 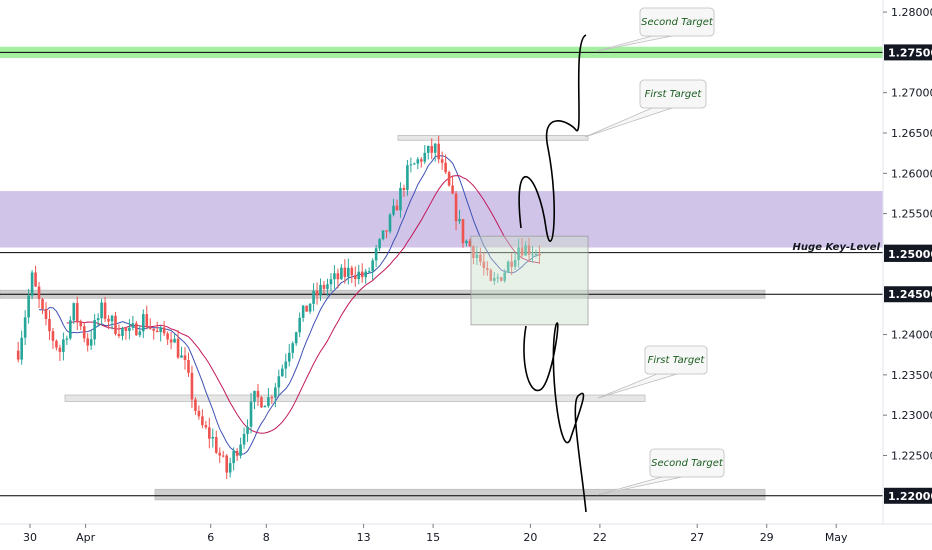 I want to click on price-tag-label: 1.22000, so click(x=910, y=496).